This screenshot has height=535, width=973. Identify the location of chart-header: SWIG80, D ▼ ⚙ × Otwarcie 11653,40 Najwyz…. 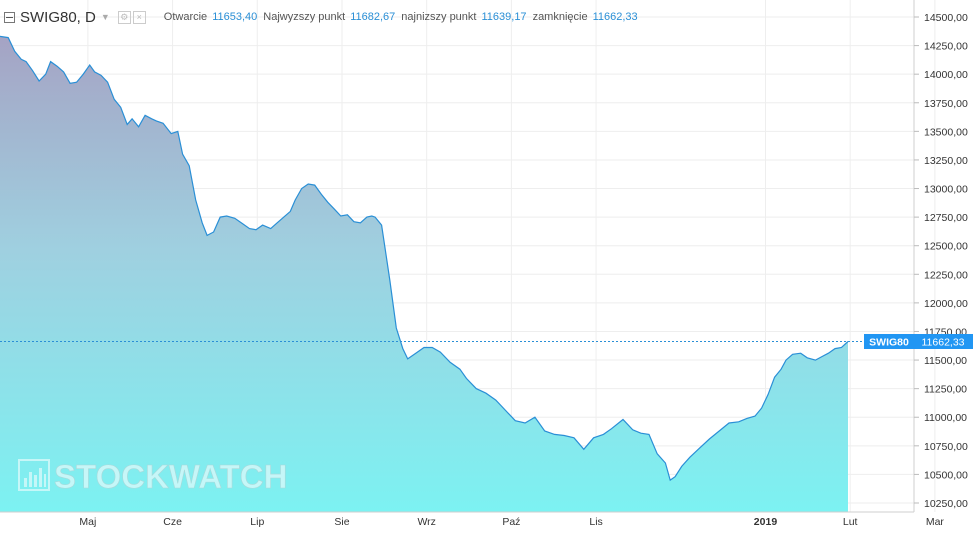
(324, 17).